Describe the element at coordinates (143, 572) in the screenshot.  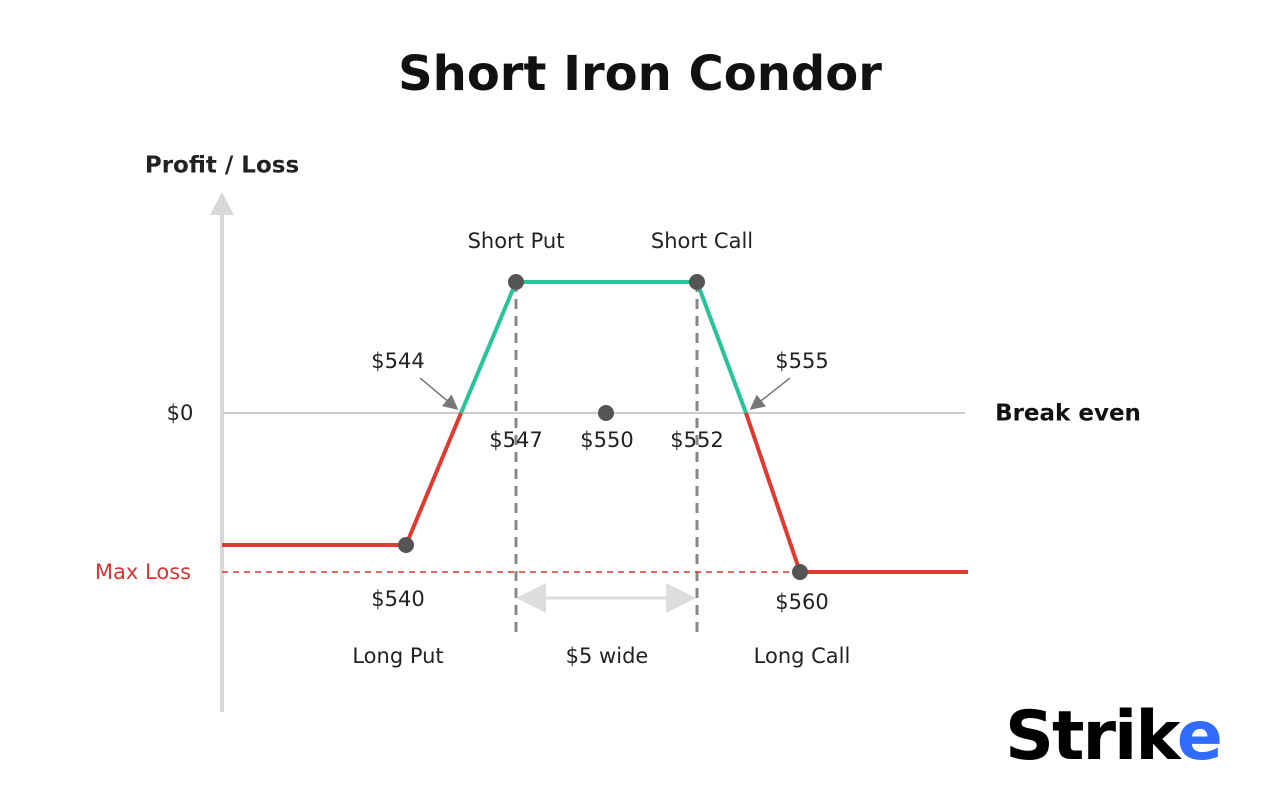
I see `max-loss-label: Max Loss` at that location.